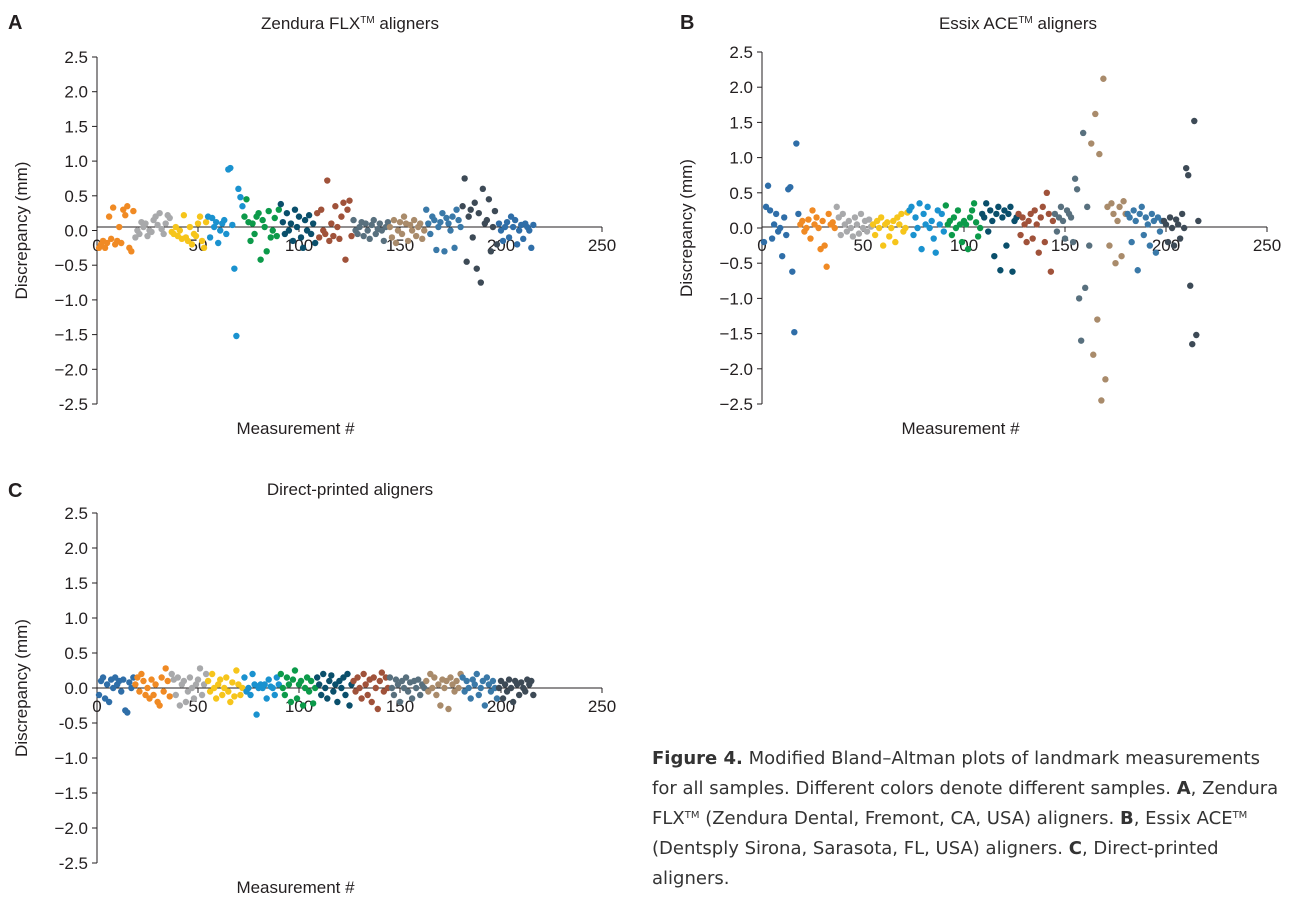 The height and width of the screenshot is (903, 1298). Describe the element at coordinates (350, 23) in the screenshot. I see `chart-title: Zendura FLXTM aligners` at that location.